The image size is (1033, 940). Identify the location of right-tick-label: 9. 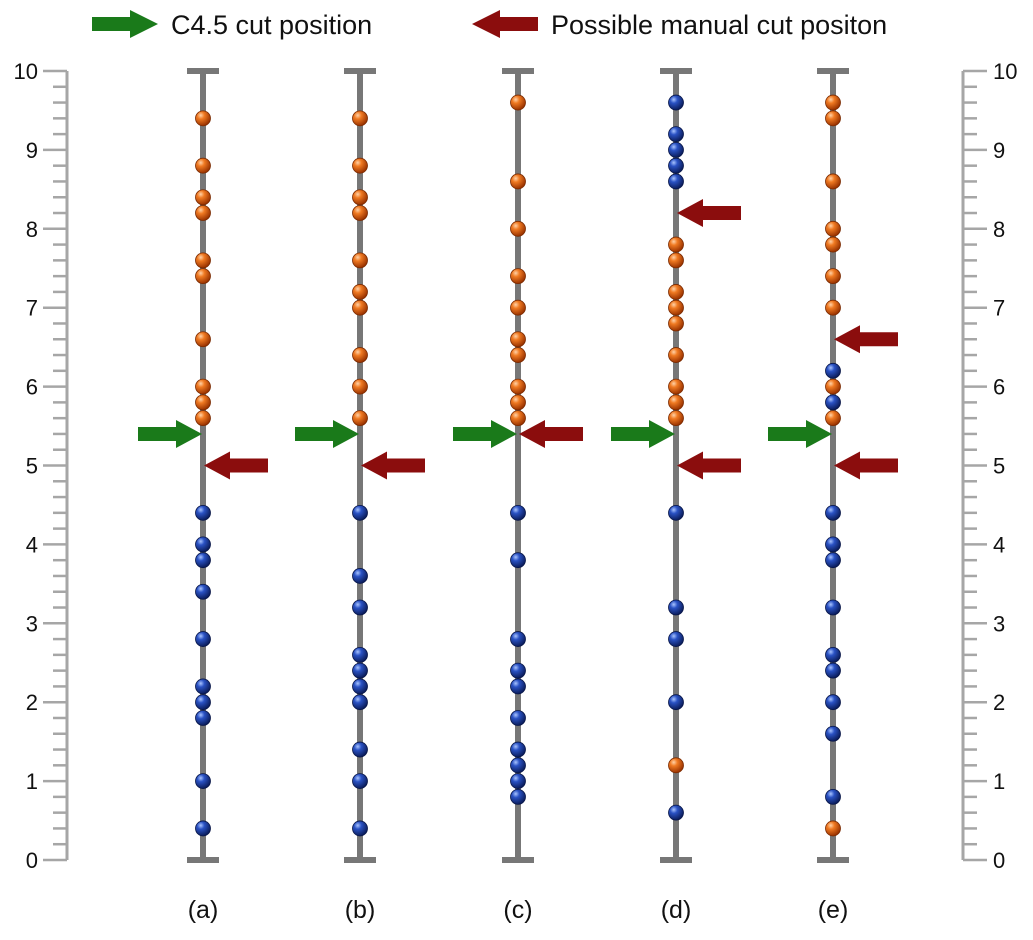
(999, 150).